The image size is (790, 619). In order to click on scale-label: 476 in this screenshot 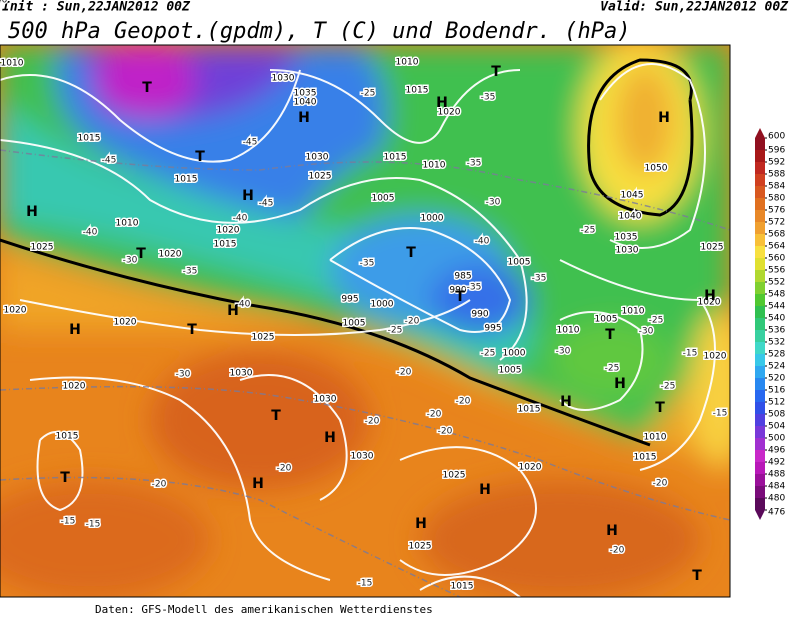, I will do `click(776, 513)`.